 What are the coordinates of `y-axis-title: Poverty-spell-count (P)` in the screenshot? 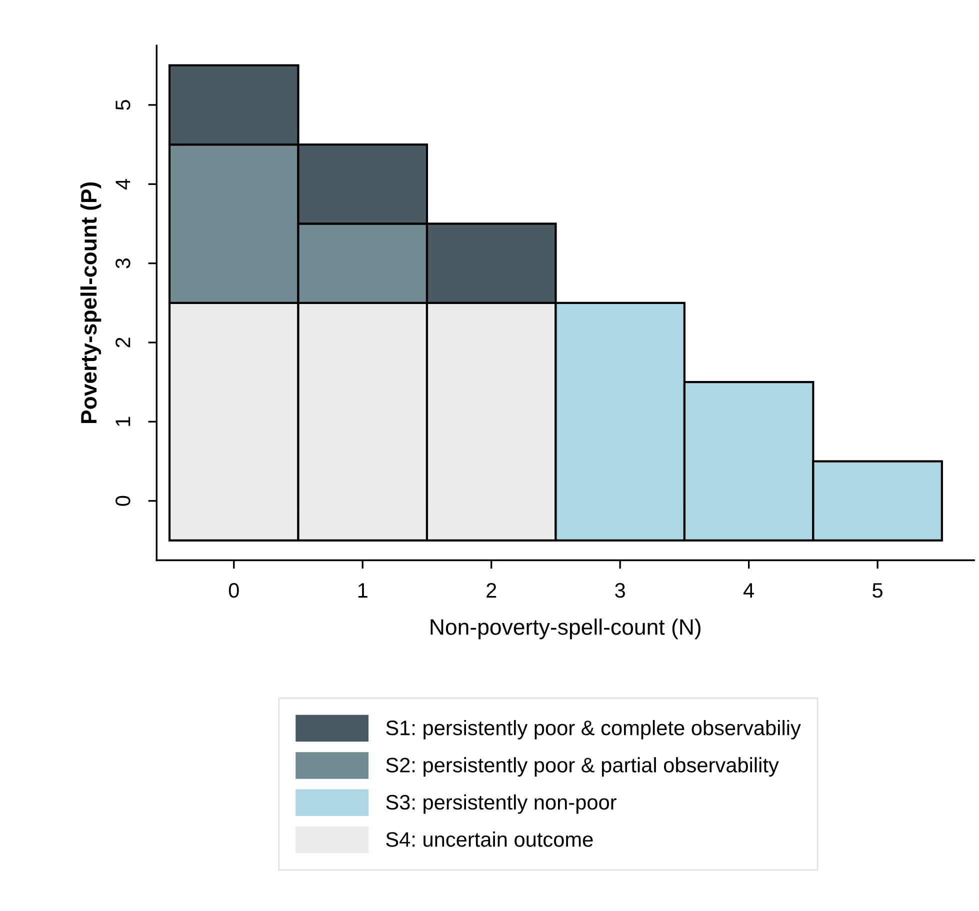 It's located at (91, 303).